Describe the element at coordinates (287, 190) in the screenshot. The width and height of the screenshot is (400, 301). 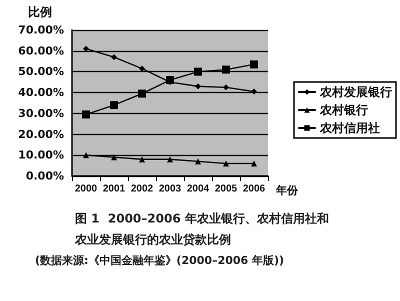
I see `x-axis-title: 年份` at that location.